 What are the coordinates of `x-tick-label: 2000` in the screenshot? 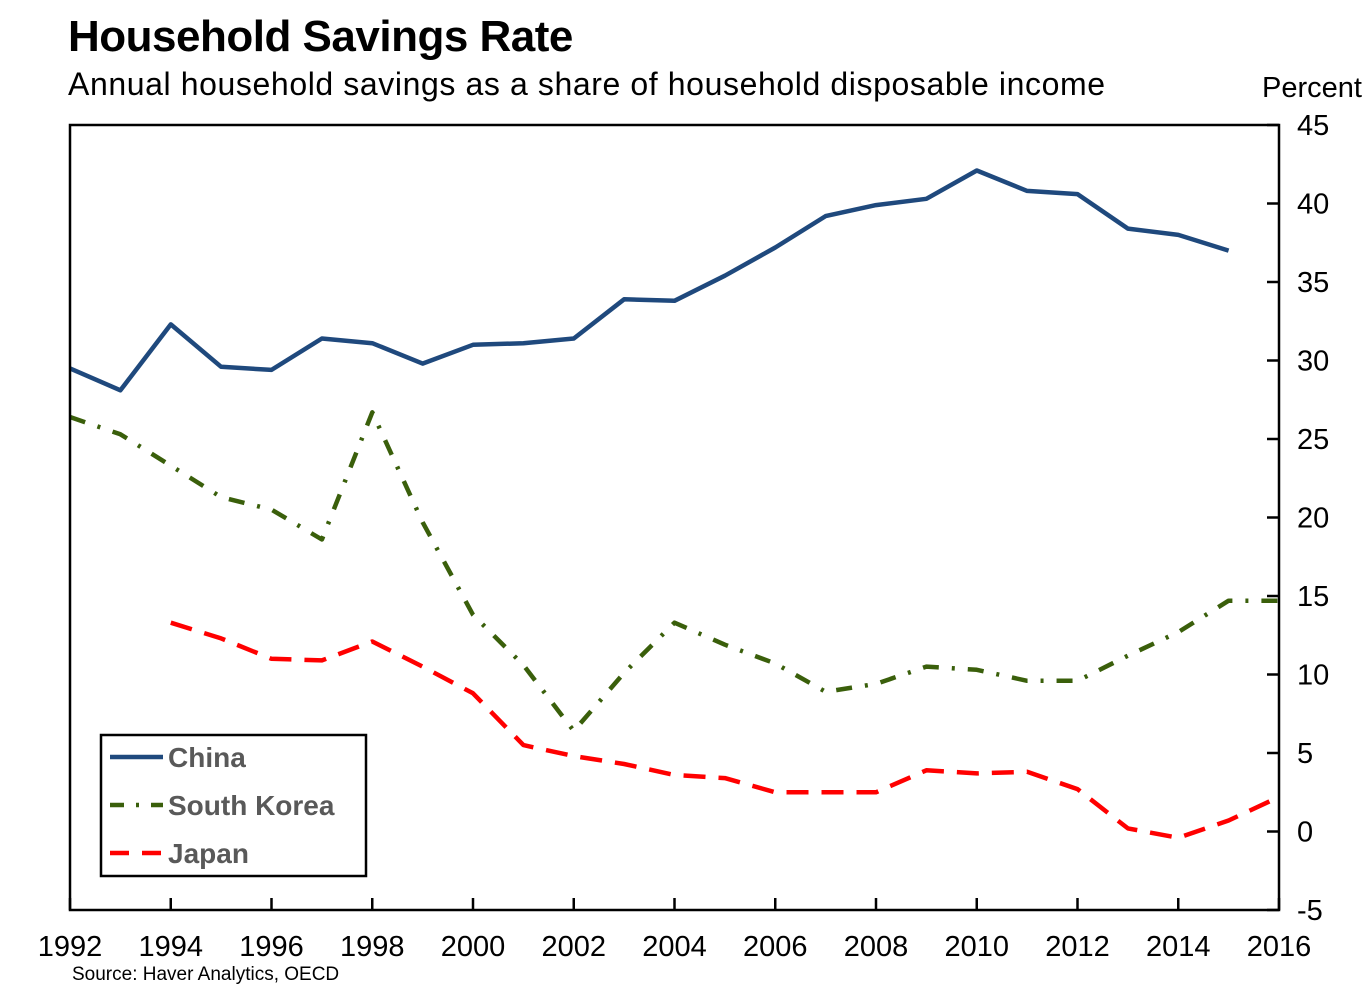 It's located at (473, 947).